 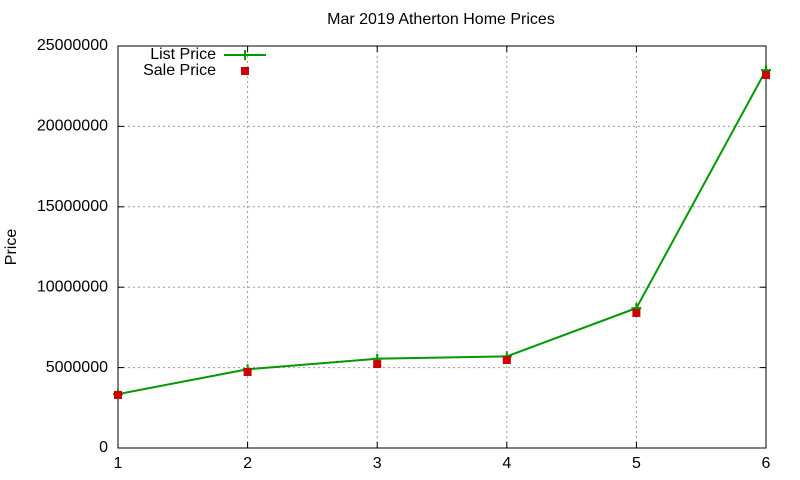 I want to click on y-tick-label: 0, so click(x=103, y=447).